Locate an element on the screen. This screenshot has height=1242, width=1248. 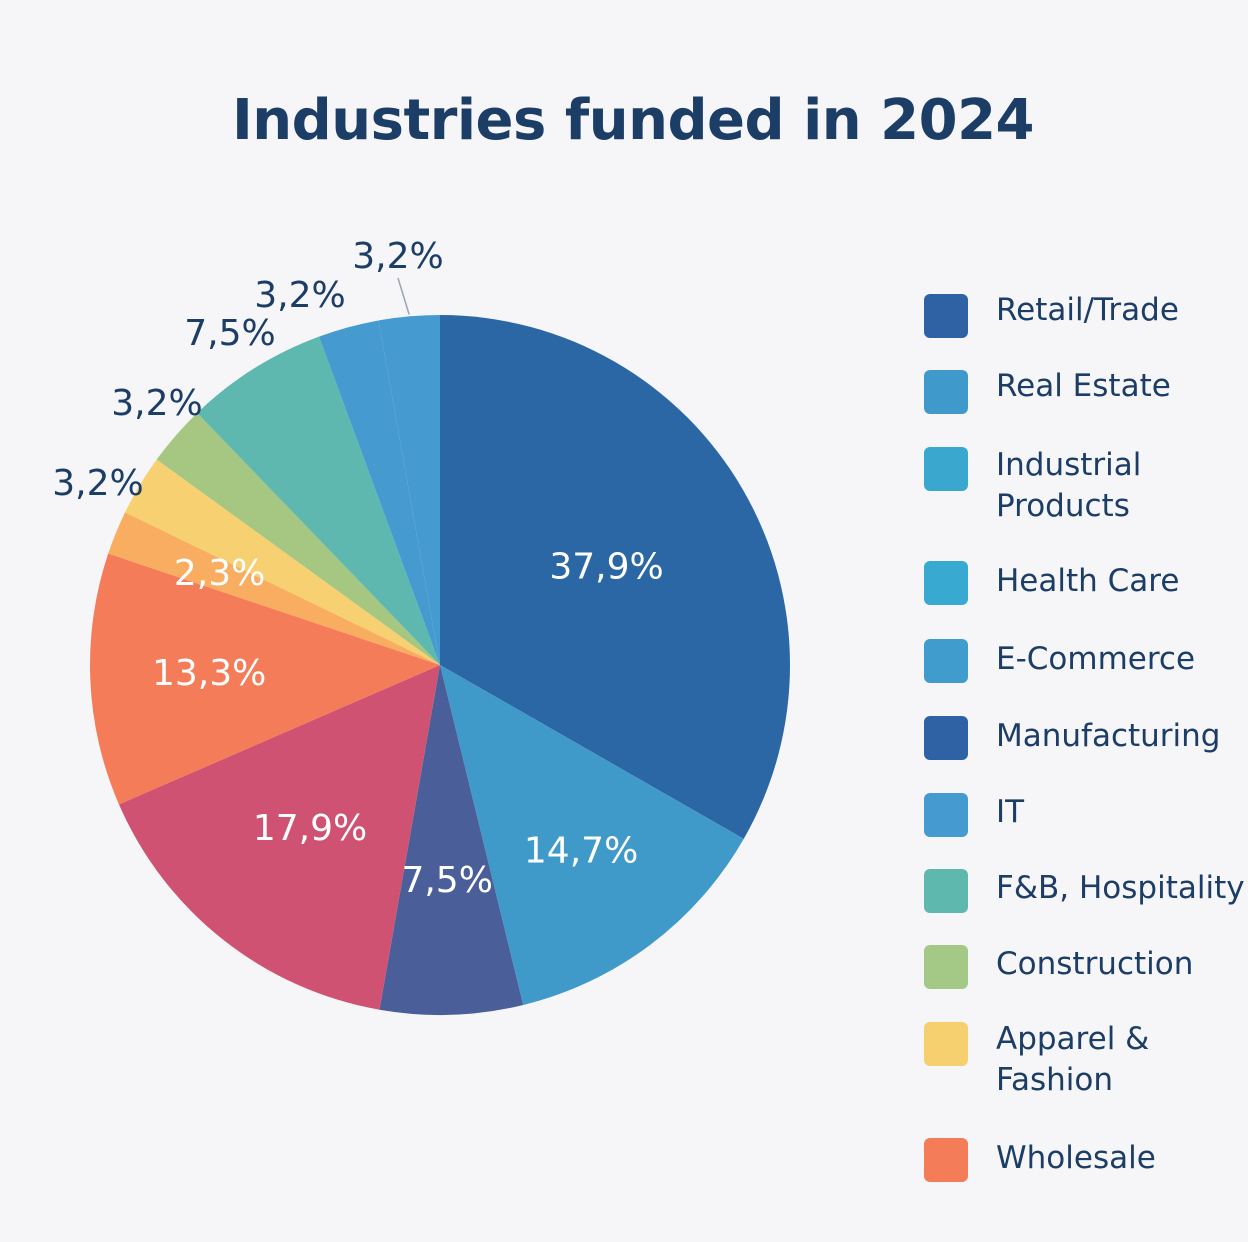
slice-value-label: 37,9% is located at coordinates (606, 566).